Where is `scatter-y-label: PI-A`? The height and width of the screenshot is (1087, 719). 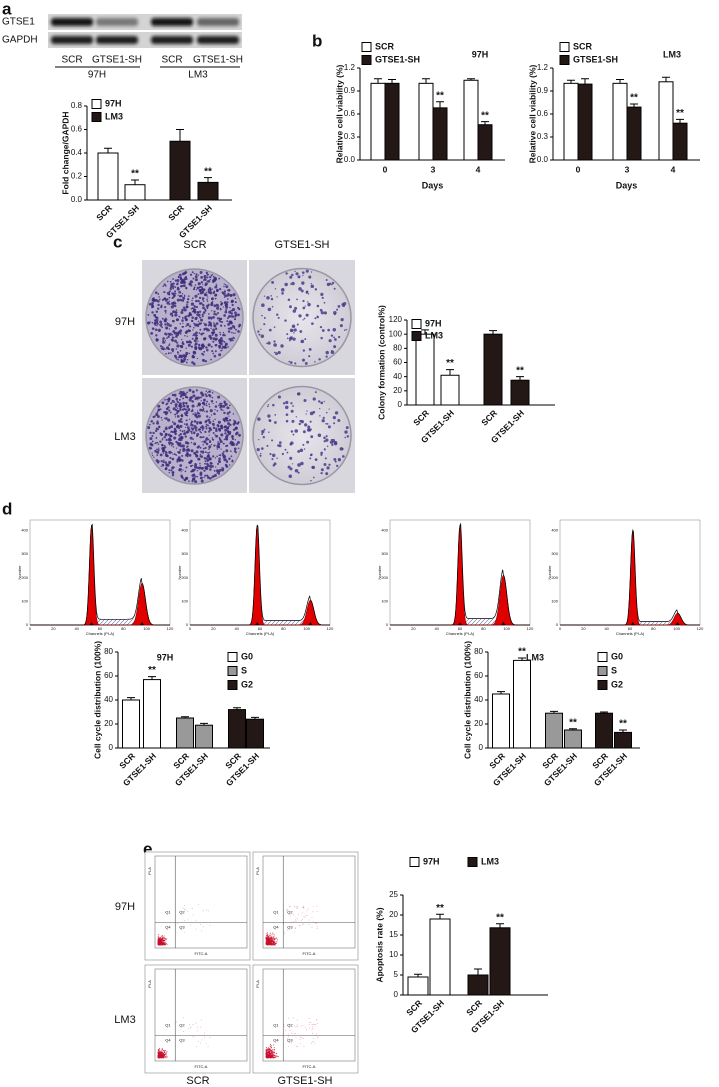
scatter-y-label: PI-A is located at coordinates (257, 984).